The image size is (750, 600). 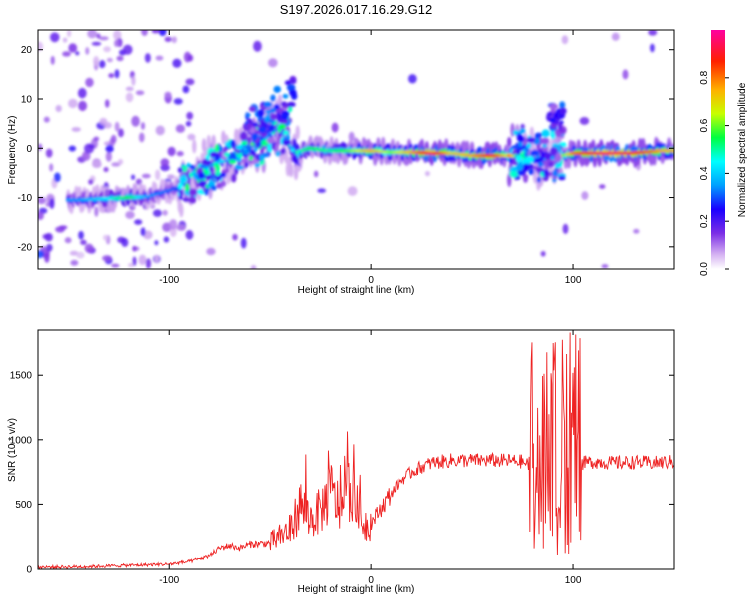 I want to click on colorbar-ticks: 0.0 0.2 0.4 0.6 0.8, so click(x=714, y=173).